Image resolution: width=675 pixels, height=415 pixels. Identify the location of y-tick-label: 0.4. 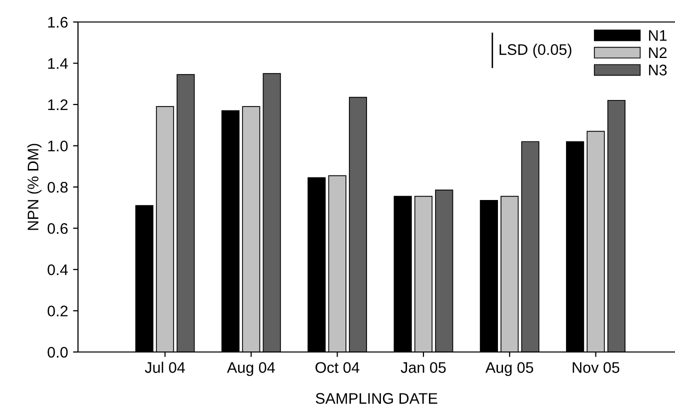
(58, 270).